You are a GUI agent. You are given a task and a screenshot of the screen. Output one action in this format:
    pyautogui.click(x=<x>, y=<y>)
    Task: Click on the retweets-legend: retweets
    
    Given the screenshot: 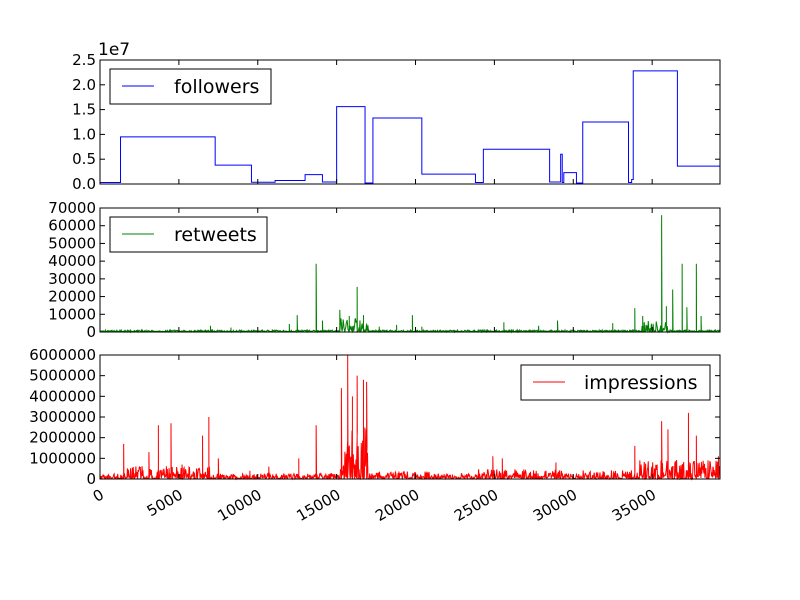 What is the action you would take?
    pyautogui.click(x=188, y=234)
    